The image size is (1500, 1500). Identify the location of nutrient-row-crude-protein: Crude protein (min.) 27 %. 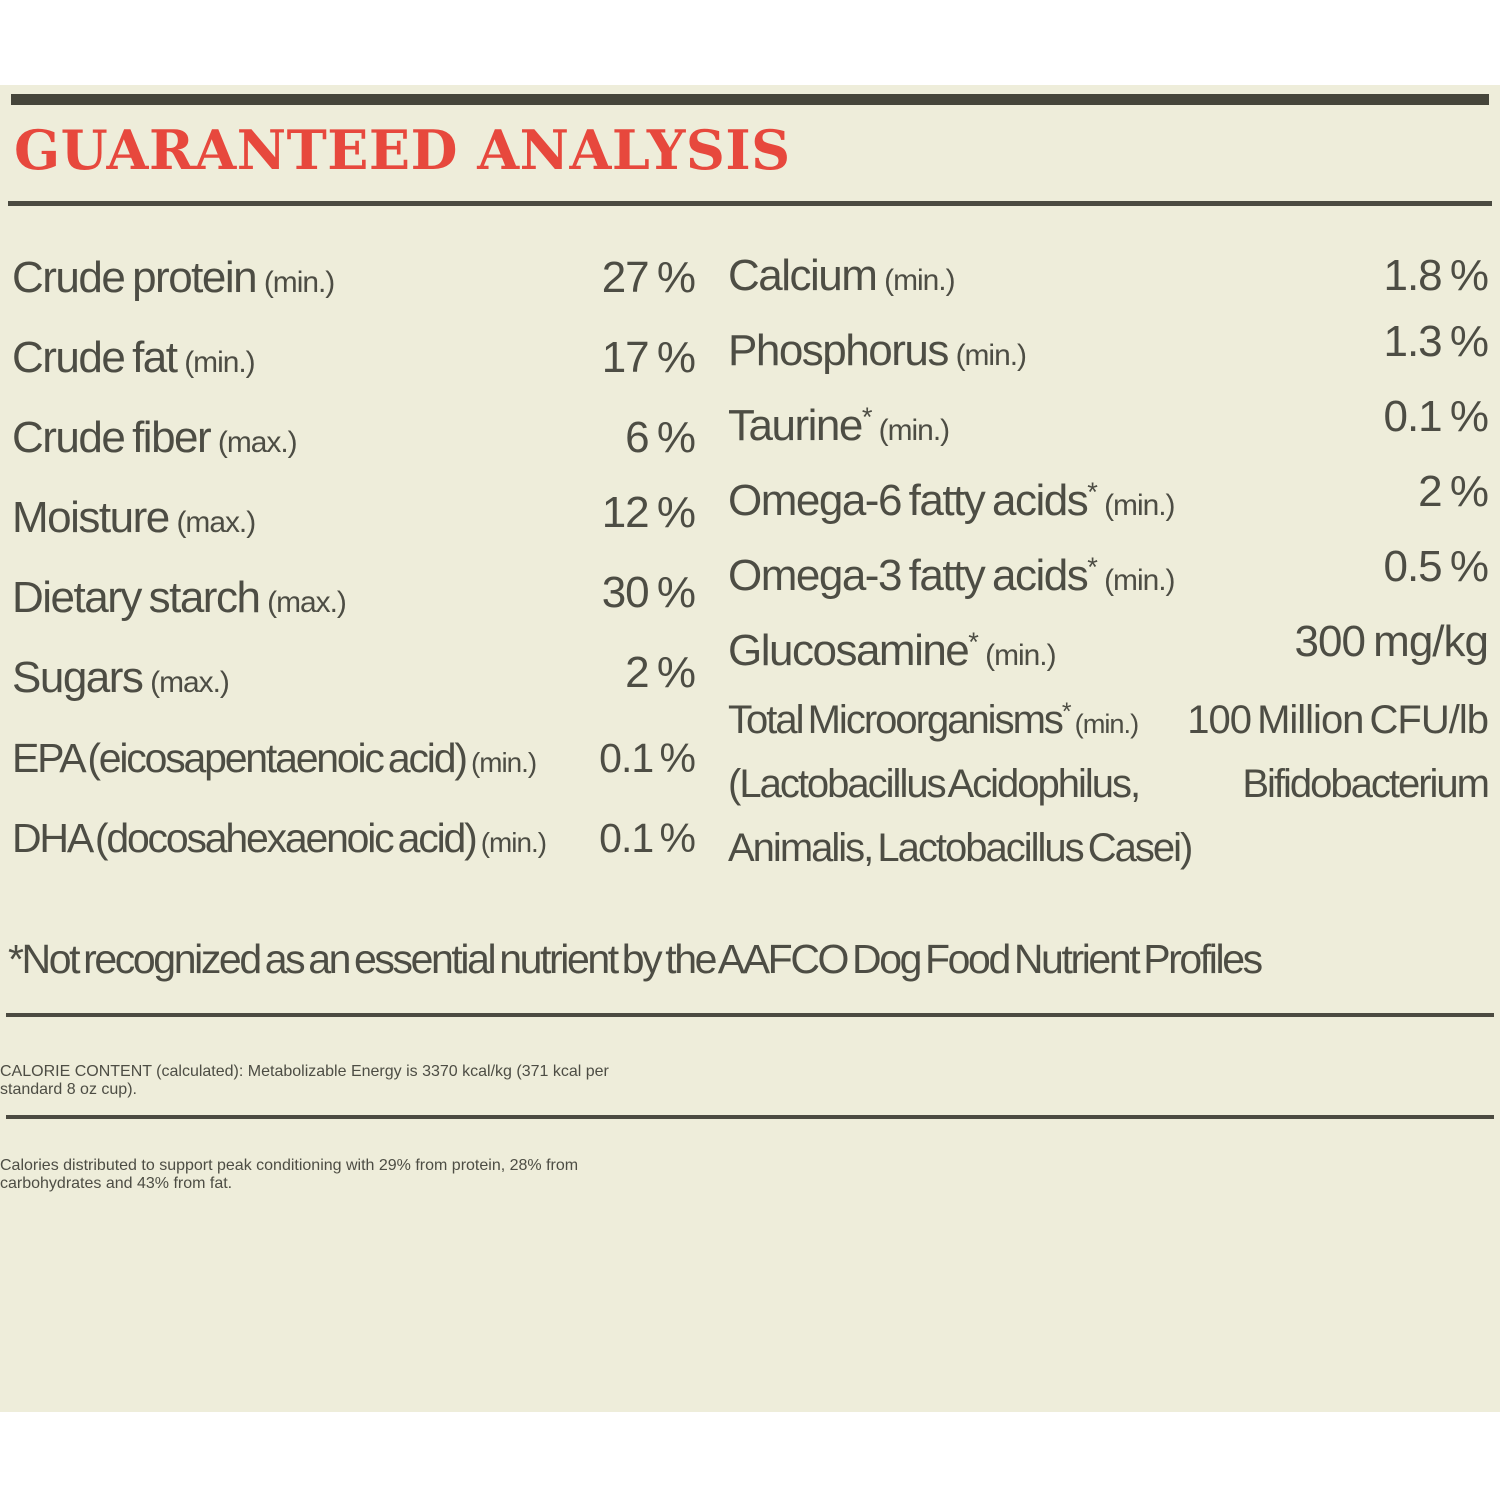
(354, 278).